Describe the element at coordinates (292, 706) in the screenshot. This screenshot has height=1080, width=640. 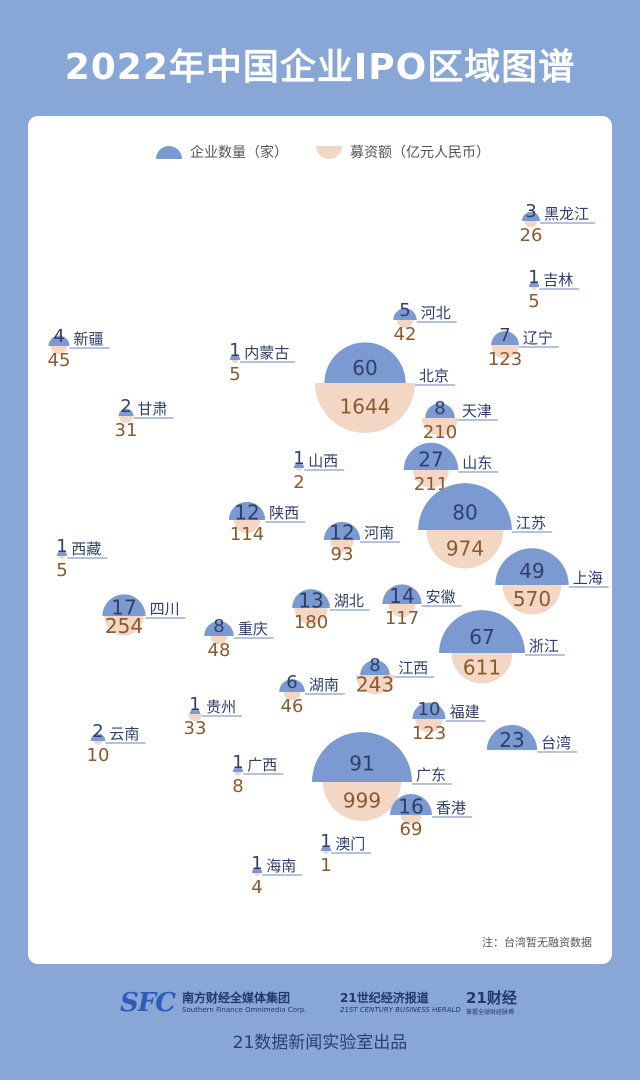
I see `amount-label: 46` at that location.